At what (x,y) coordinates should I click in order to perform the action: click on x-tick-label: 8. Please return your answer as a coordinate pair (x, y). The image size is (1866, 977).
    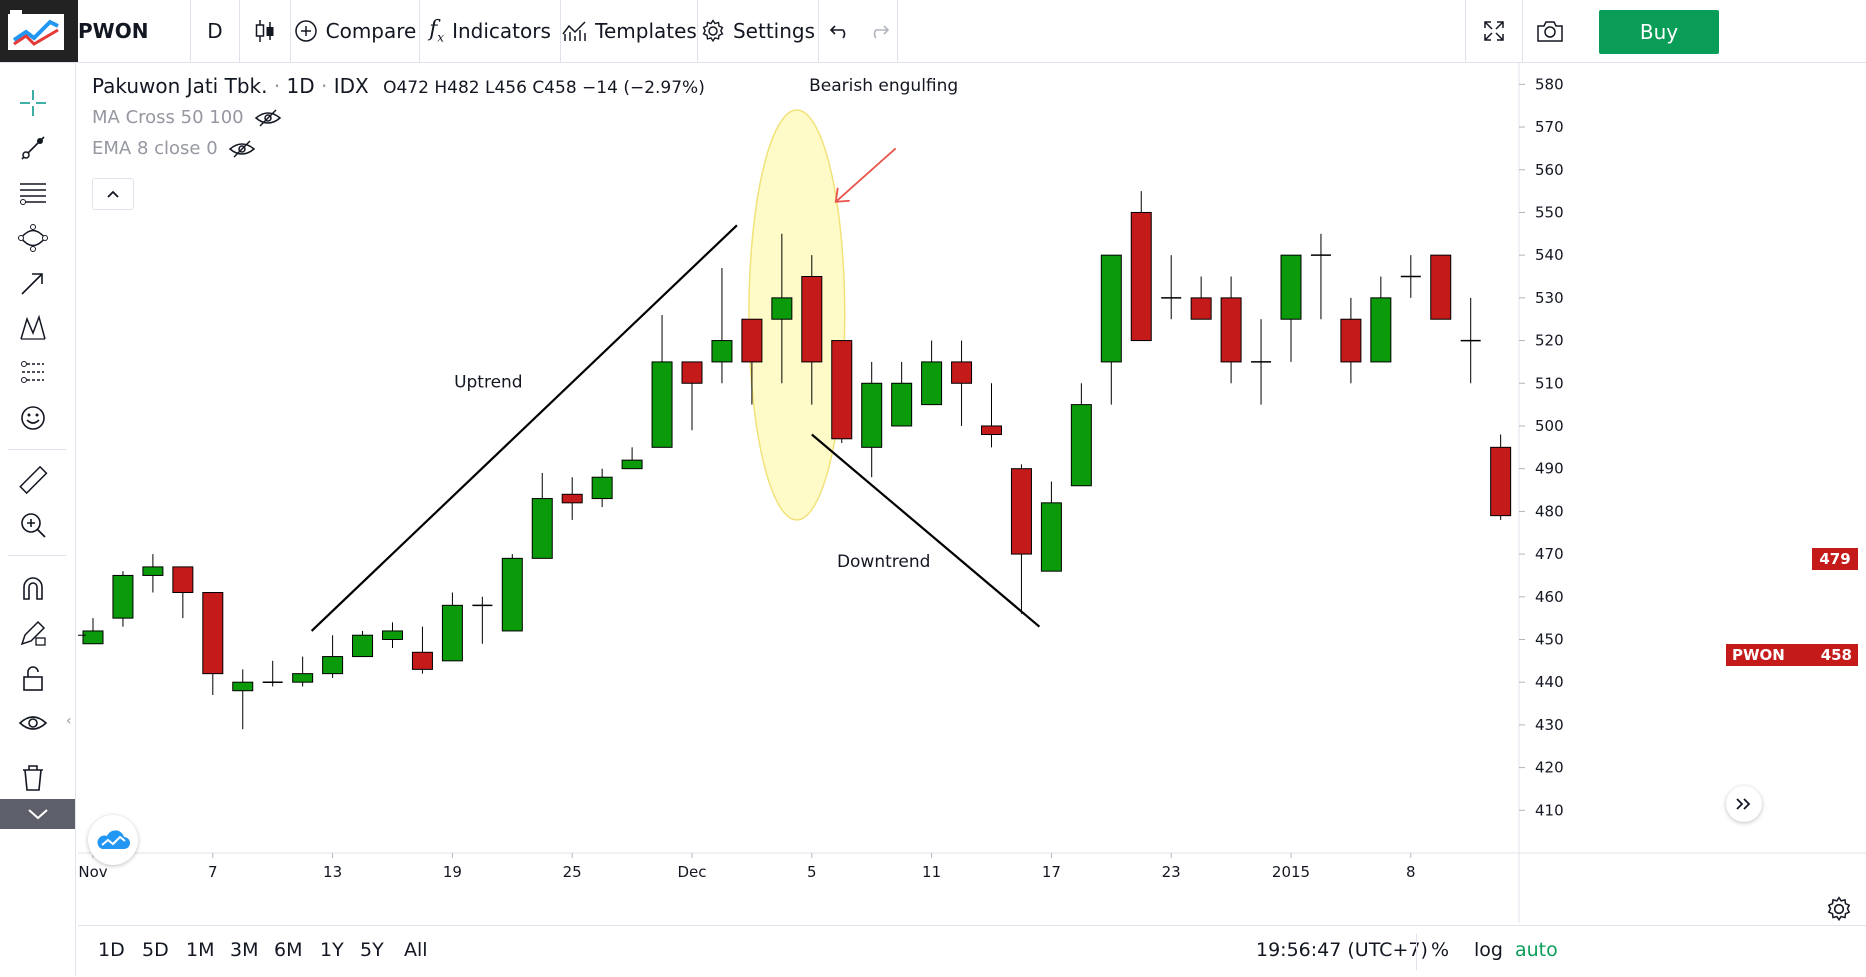
    Looking at the image, I should click on (1411, 872).